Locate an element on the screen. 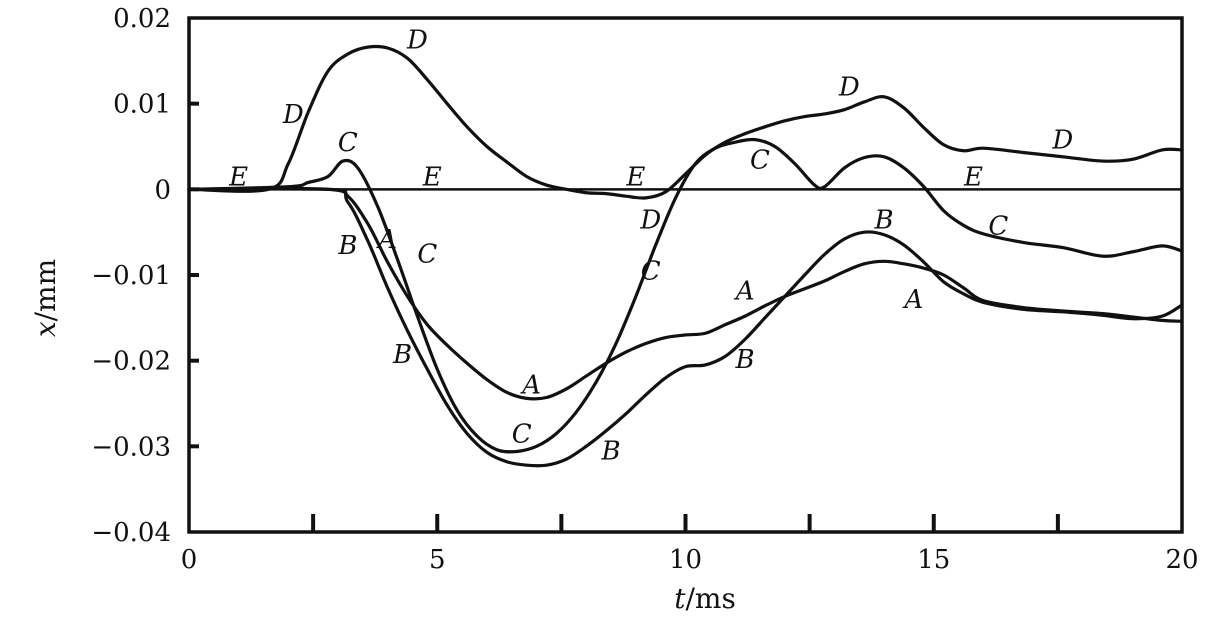 Image resolution: width=1224 pixels, height=642 pixels. x-axis-title: t/ms is located at coordinates (705, 598).